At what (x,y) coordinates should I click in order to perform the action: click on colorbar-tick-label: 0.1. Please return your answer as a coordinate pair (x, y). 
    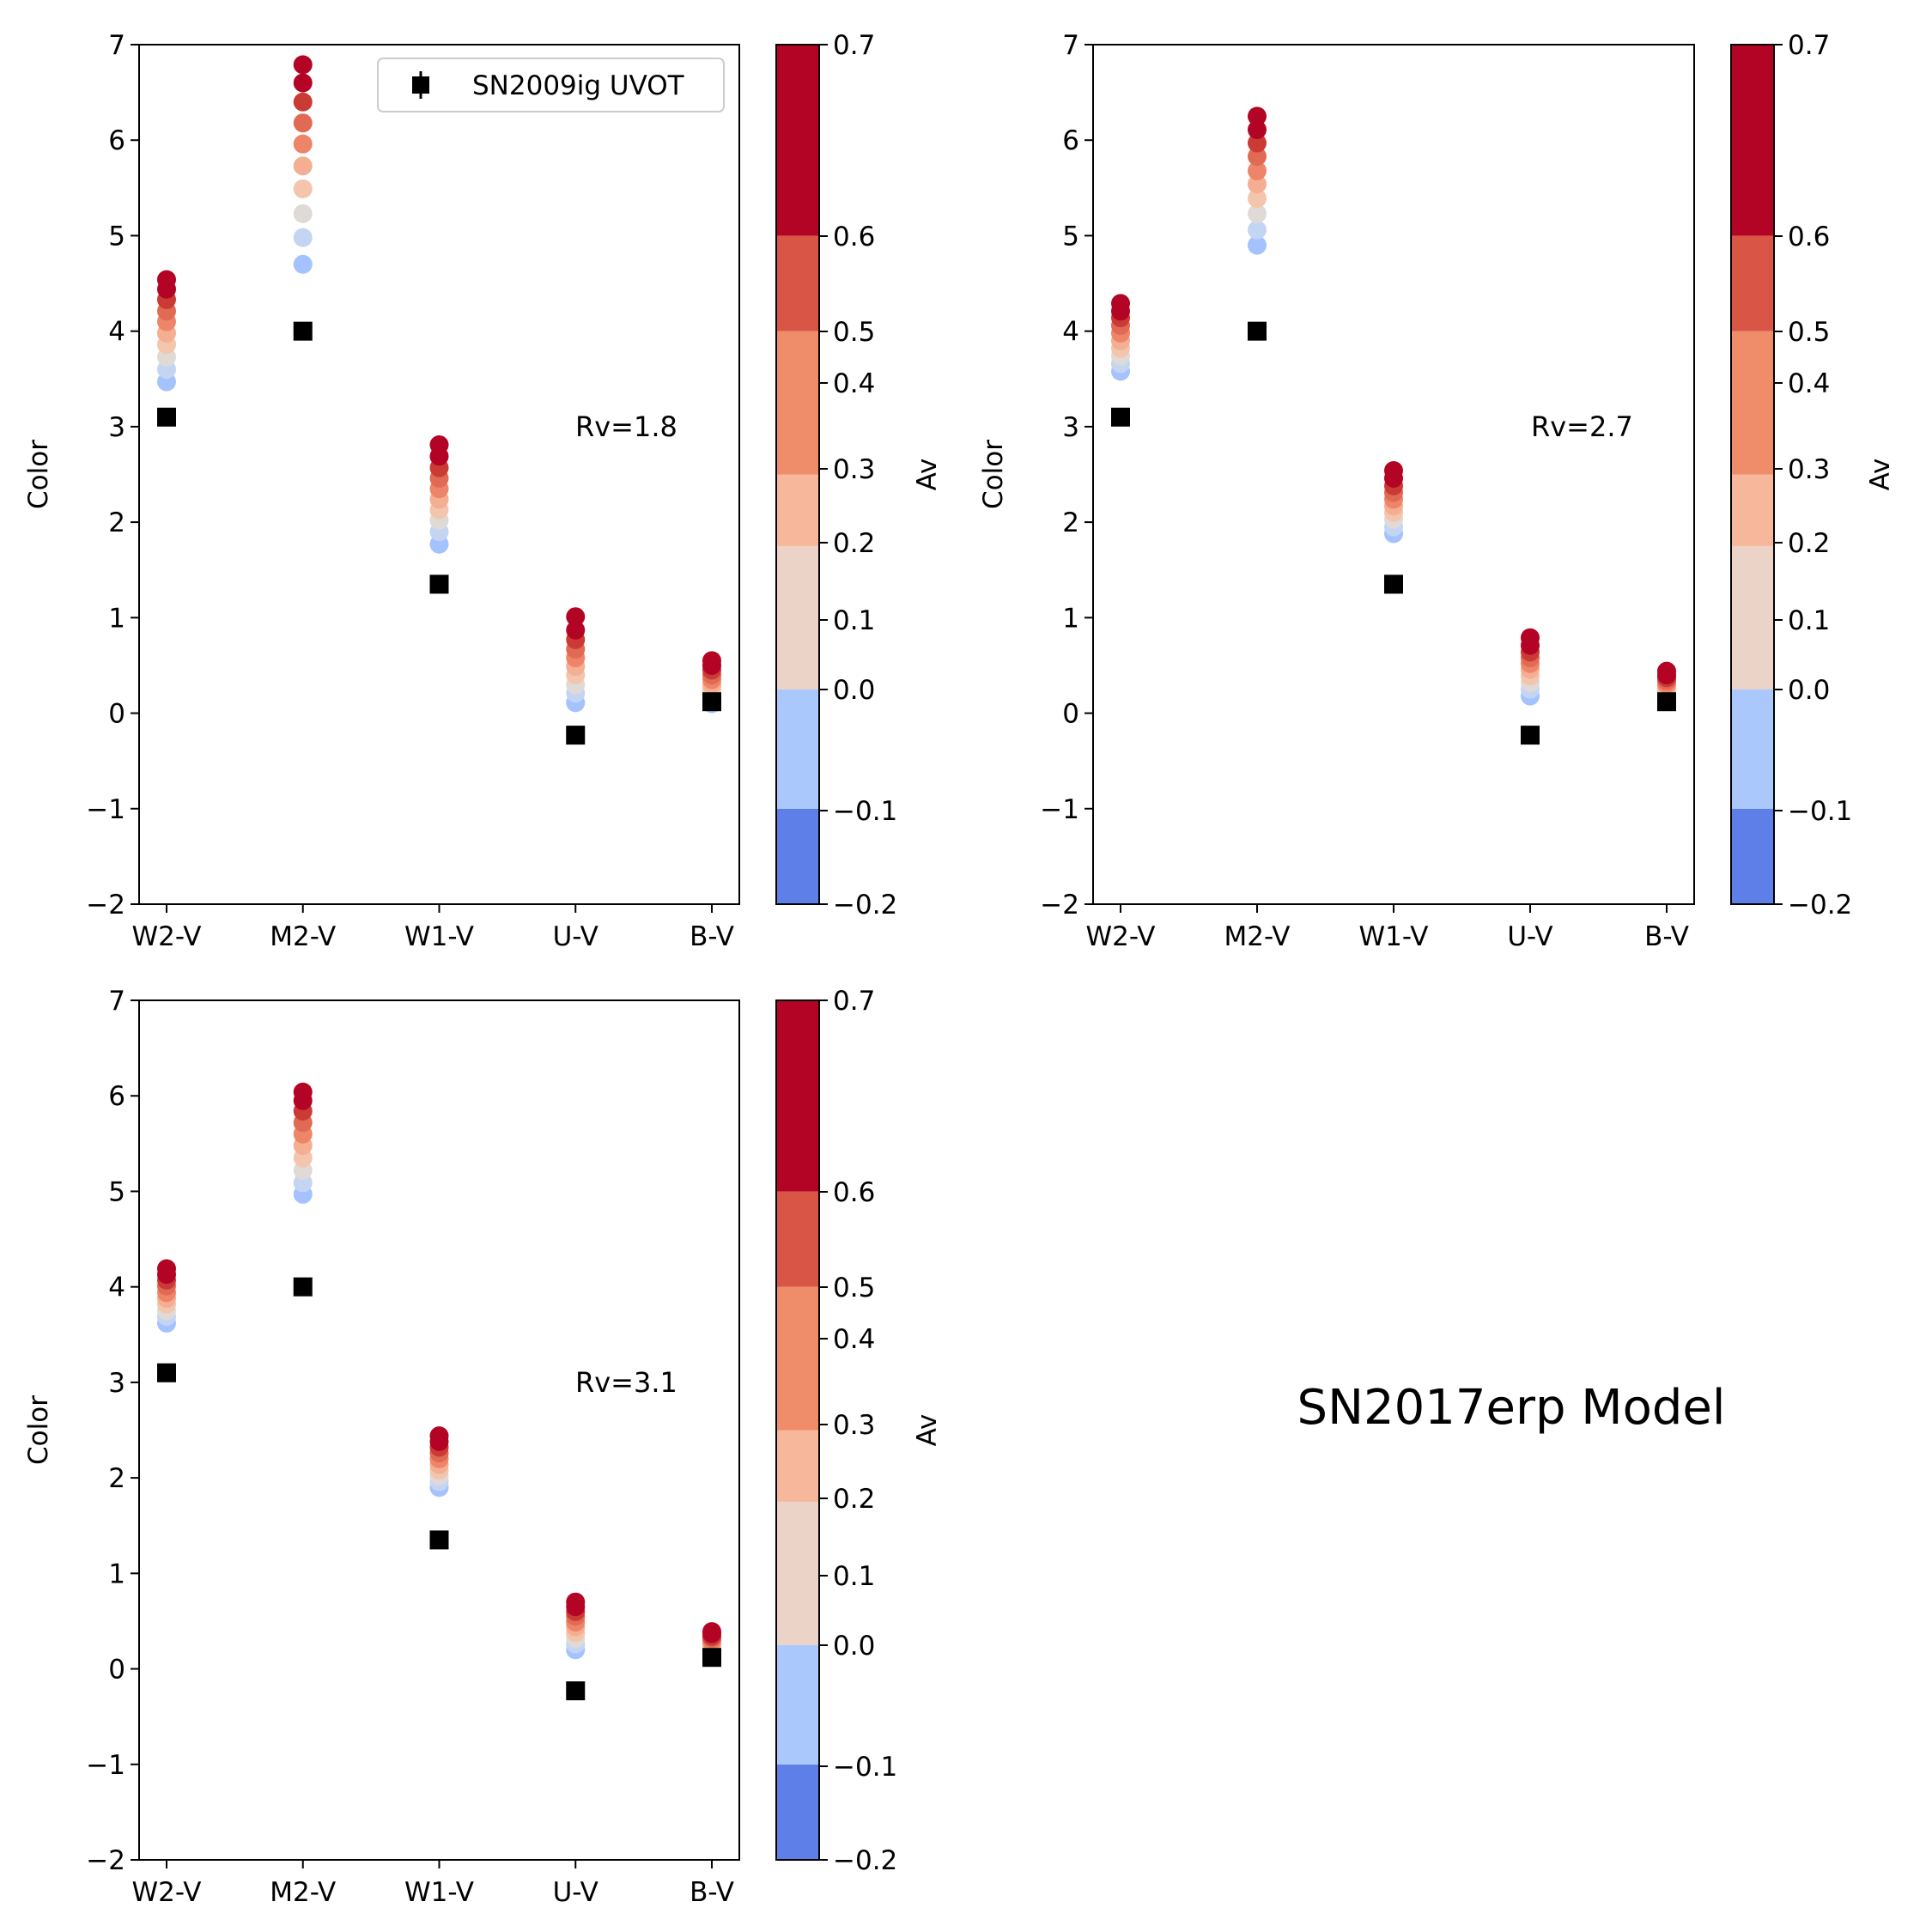
    Looking at the image, I should click on (854, 1576).